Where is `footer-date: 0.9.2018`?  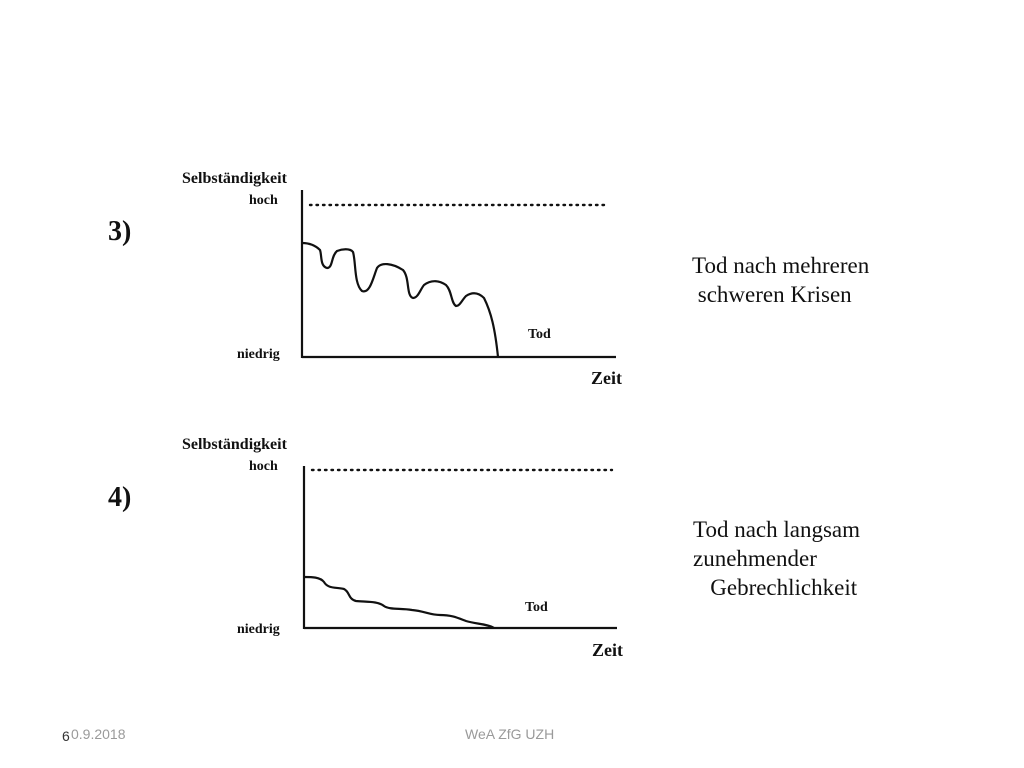
footer-date: 0.9.2018 is located at coordinates (98, 734).